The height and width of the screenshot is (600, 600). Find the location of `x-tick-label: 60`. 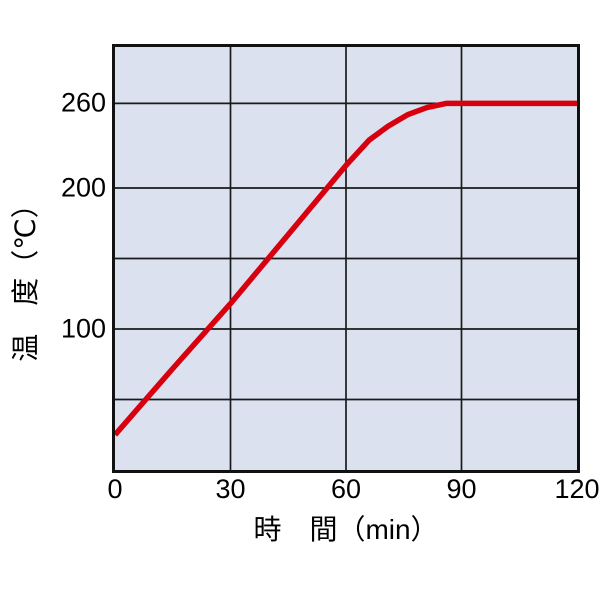

x-tick-label: 60 is located at coordinates (346, 489).